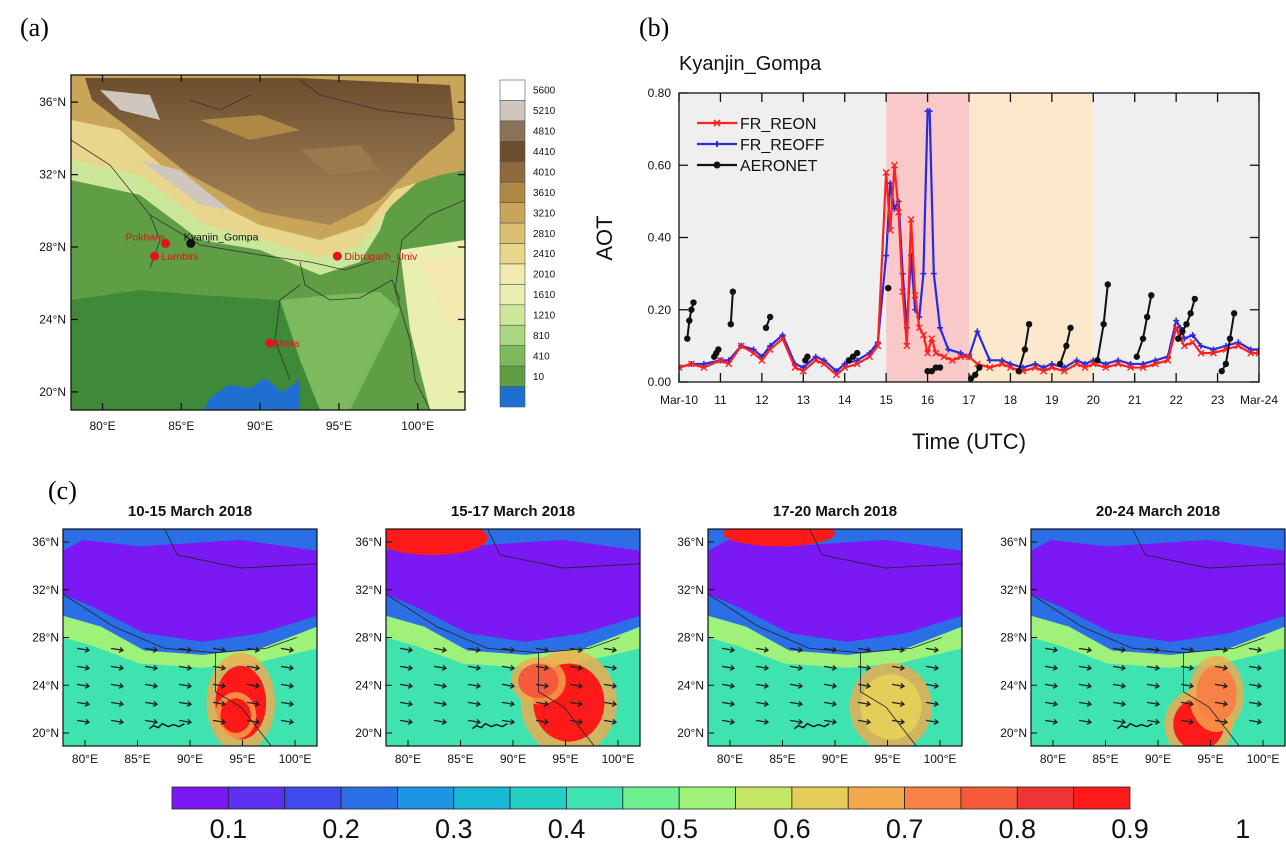  What do you see at coordinates (660, 310) in the screenshot?
I see `y-tick-label: 0.20` at bounding box center [660, 310].